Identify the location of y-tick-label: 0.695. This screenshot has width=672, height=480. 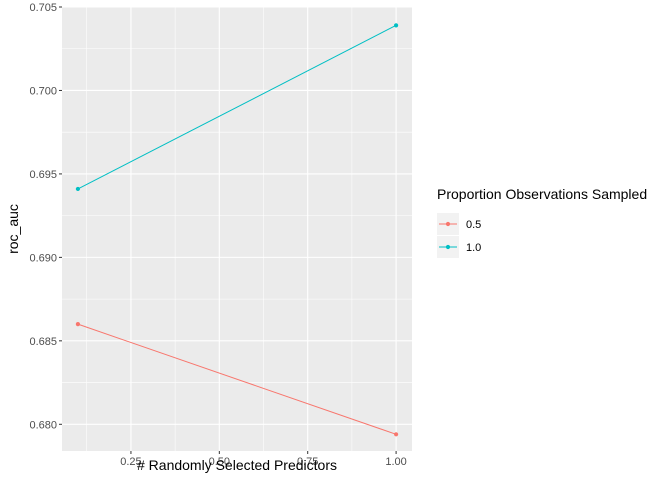
(43, 175).